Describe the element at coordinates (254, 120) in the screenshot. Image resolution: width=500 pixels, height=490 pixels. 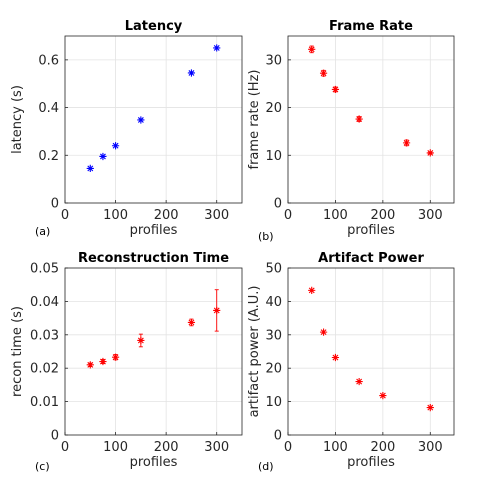
I see `y-axis-label-b: frame rate (Hz)` at that location.